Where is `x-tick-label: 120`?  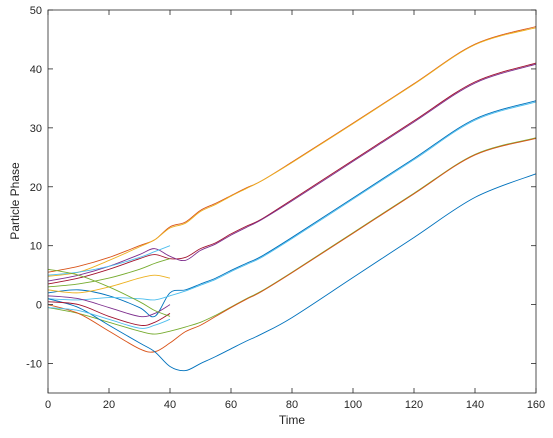 x-tick-label: 120 is located at coordinates (414, 405).